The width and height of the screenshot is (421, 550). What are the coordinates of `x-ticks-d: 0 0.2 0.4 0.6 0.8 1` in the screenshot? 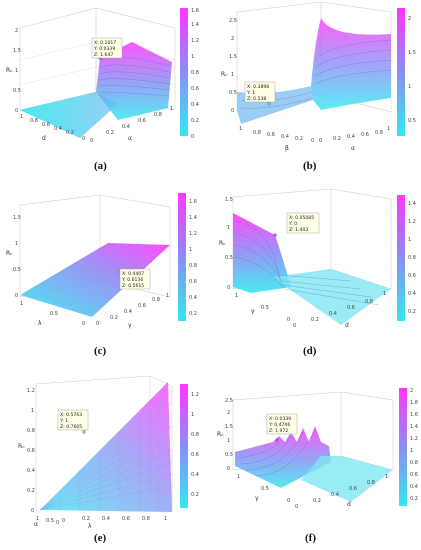 It's located at (339, 310).